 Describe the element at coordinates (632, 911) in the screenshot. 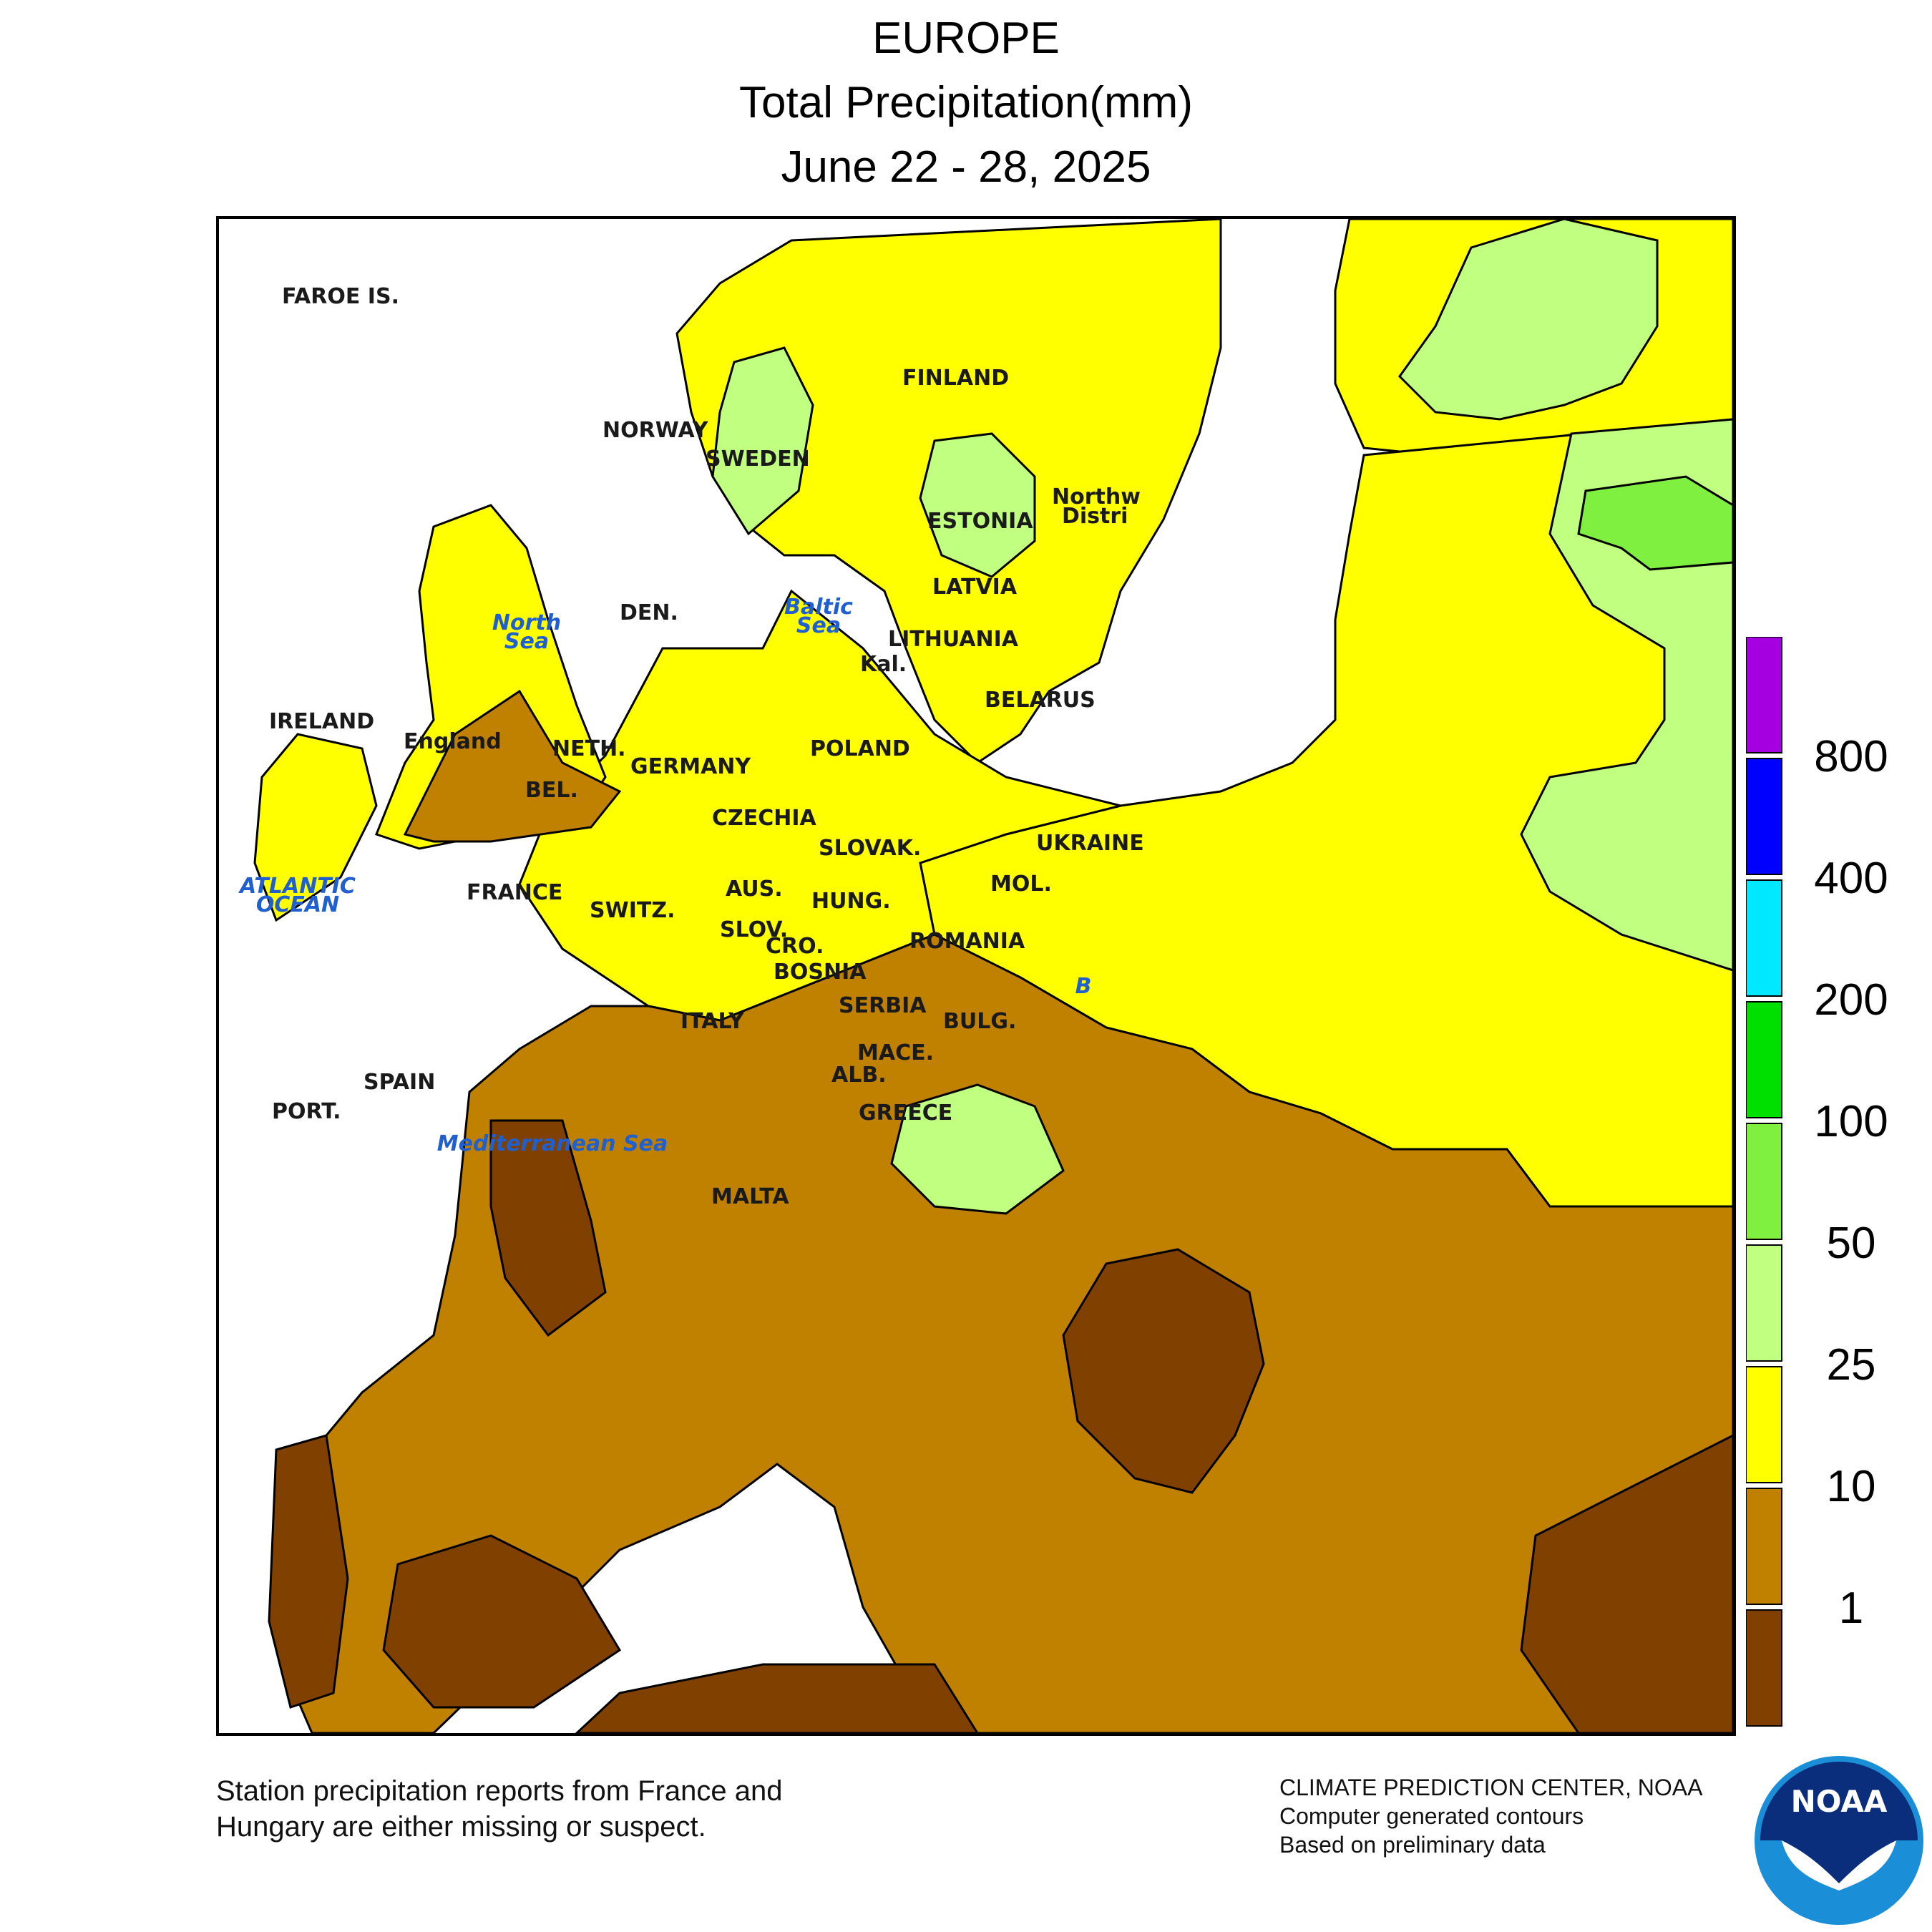

I see `label-switzerland: SWITZ.` at that location.